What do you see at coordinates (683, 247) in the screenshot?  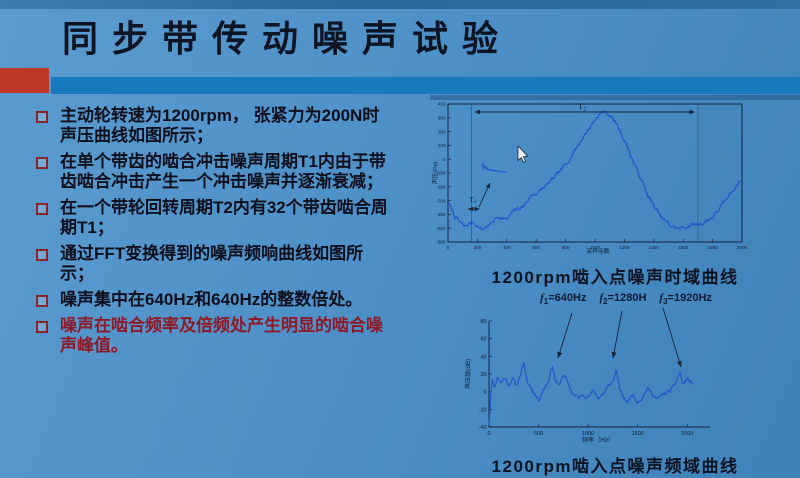 I see `svg-text: 1600` at bounding box center [683, 247].